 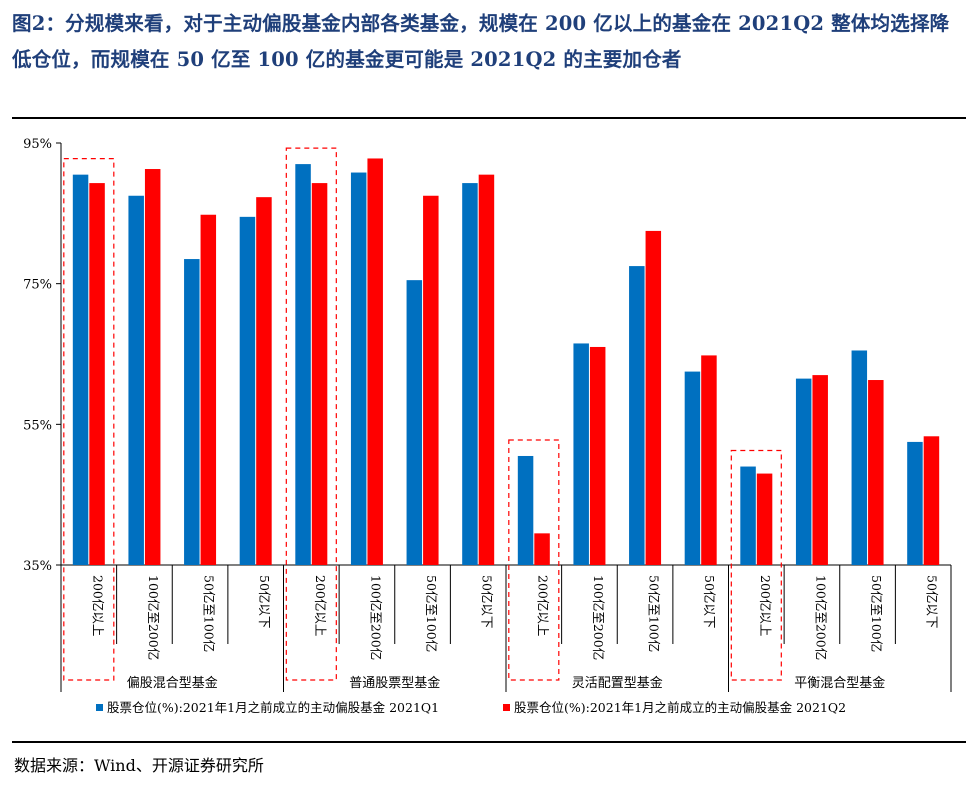 What do you see at coordinates (680, 707) in the screenshot?
I see `legend-label: 股票仓位(%):2021年1月之前成立的主动偏股基金 2021Q2` at bounding box center [680, 707].